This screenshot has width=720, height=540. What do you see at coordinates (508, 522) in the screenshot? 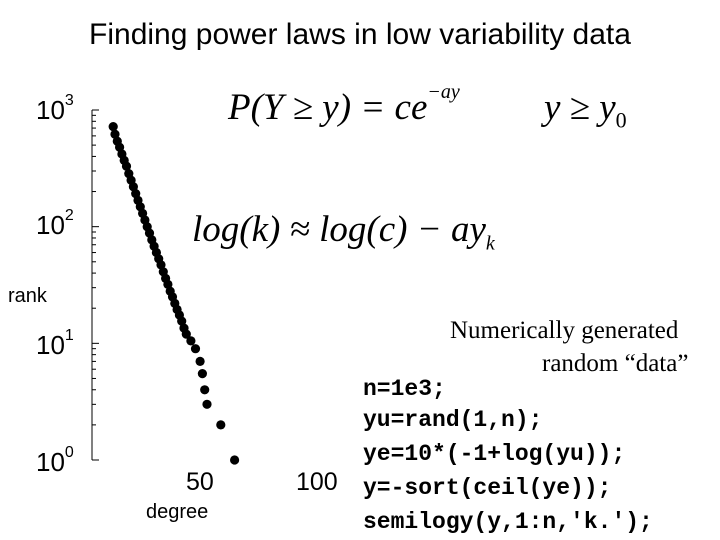
I see `code-line-5: semilogy(y,1:n,'k.');` at bounding box center [508, 522].